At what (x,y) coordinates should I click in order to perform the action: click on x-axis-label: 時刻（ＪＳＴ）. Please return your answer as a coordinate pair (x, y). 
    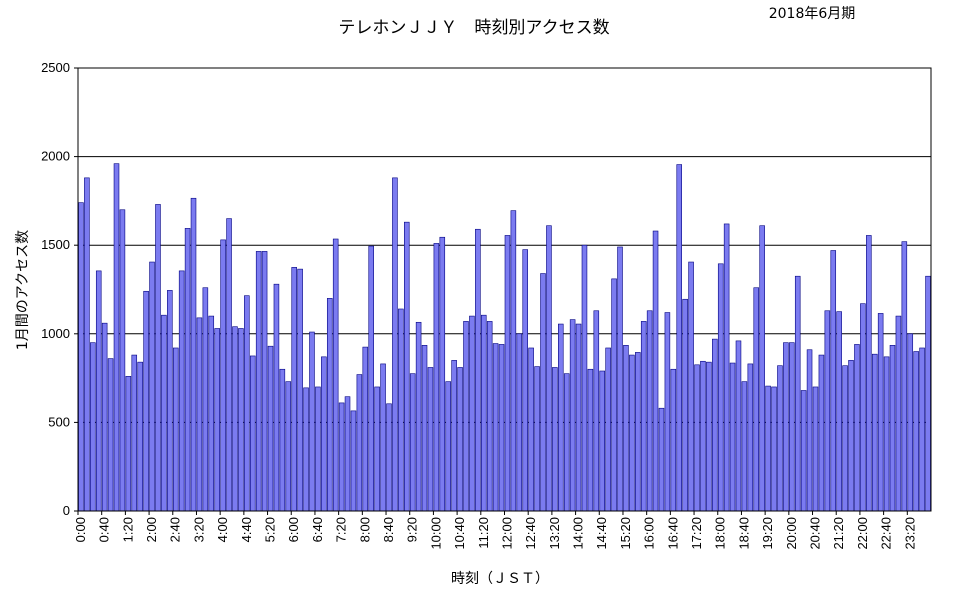
    Looking at the image, I should click on (500, 579).